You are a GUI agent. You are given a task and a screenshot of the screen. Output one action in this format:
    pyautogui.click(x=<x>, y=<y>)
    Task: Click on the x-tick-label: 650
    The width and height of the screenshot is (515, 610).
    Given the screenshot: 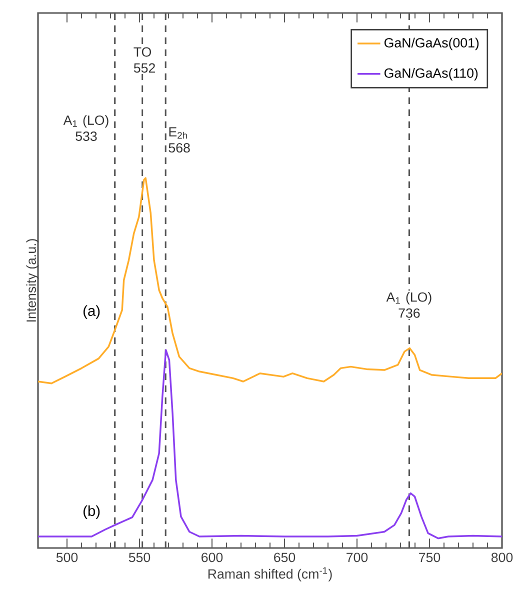 What is the action you would take?
    pyautogui.click(x=285, y=557)
    